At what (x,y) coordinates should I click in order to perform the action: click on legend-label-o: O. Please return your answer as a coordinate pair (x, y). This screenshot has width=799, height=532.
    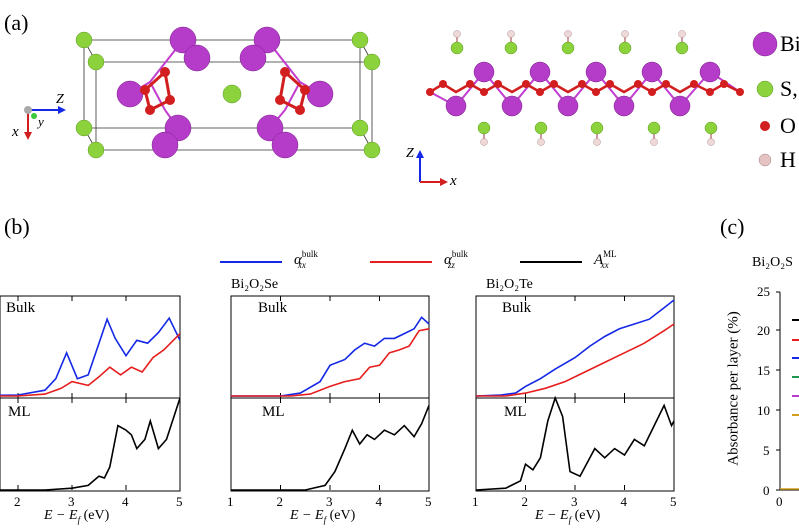
    Looking at the image, I should click on (788, 125).